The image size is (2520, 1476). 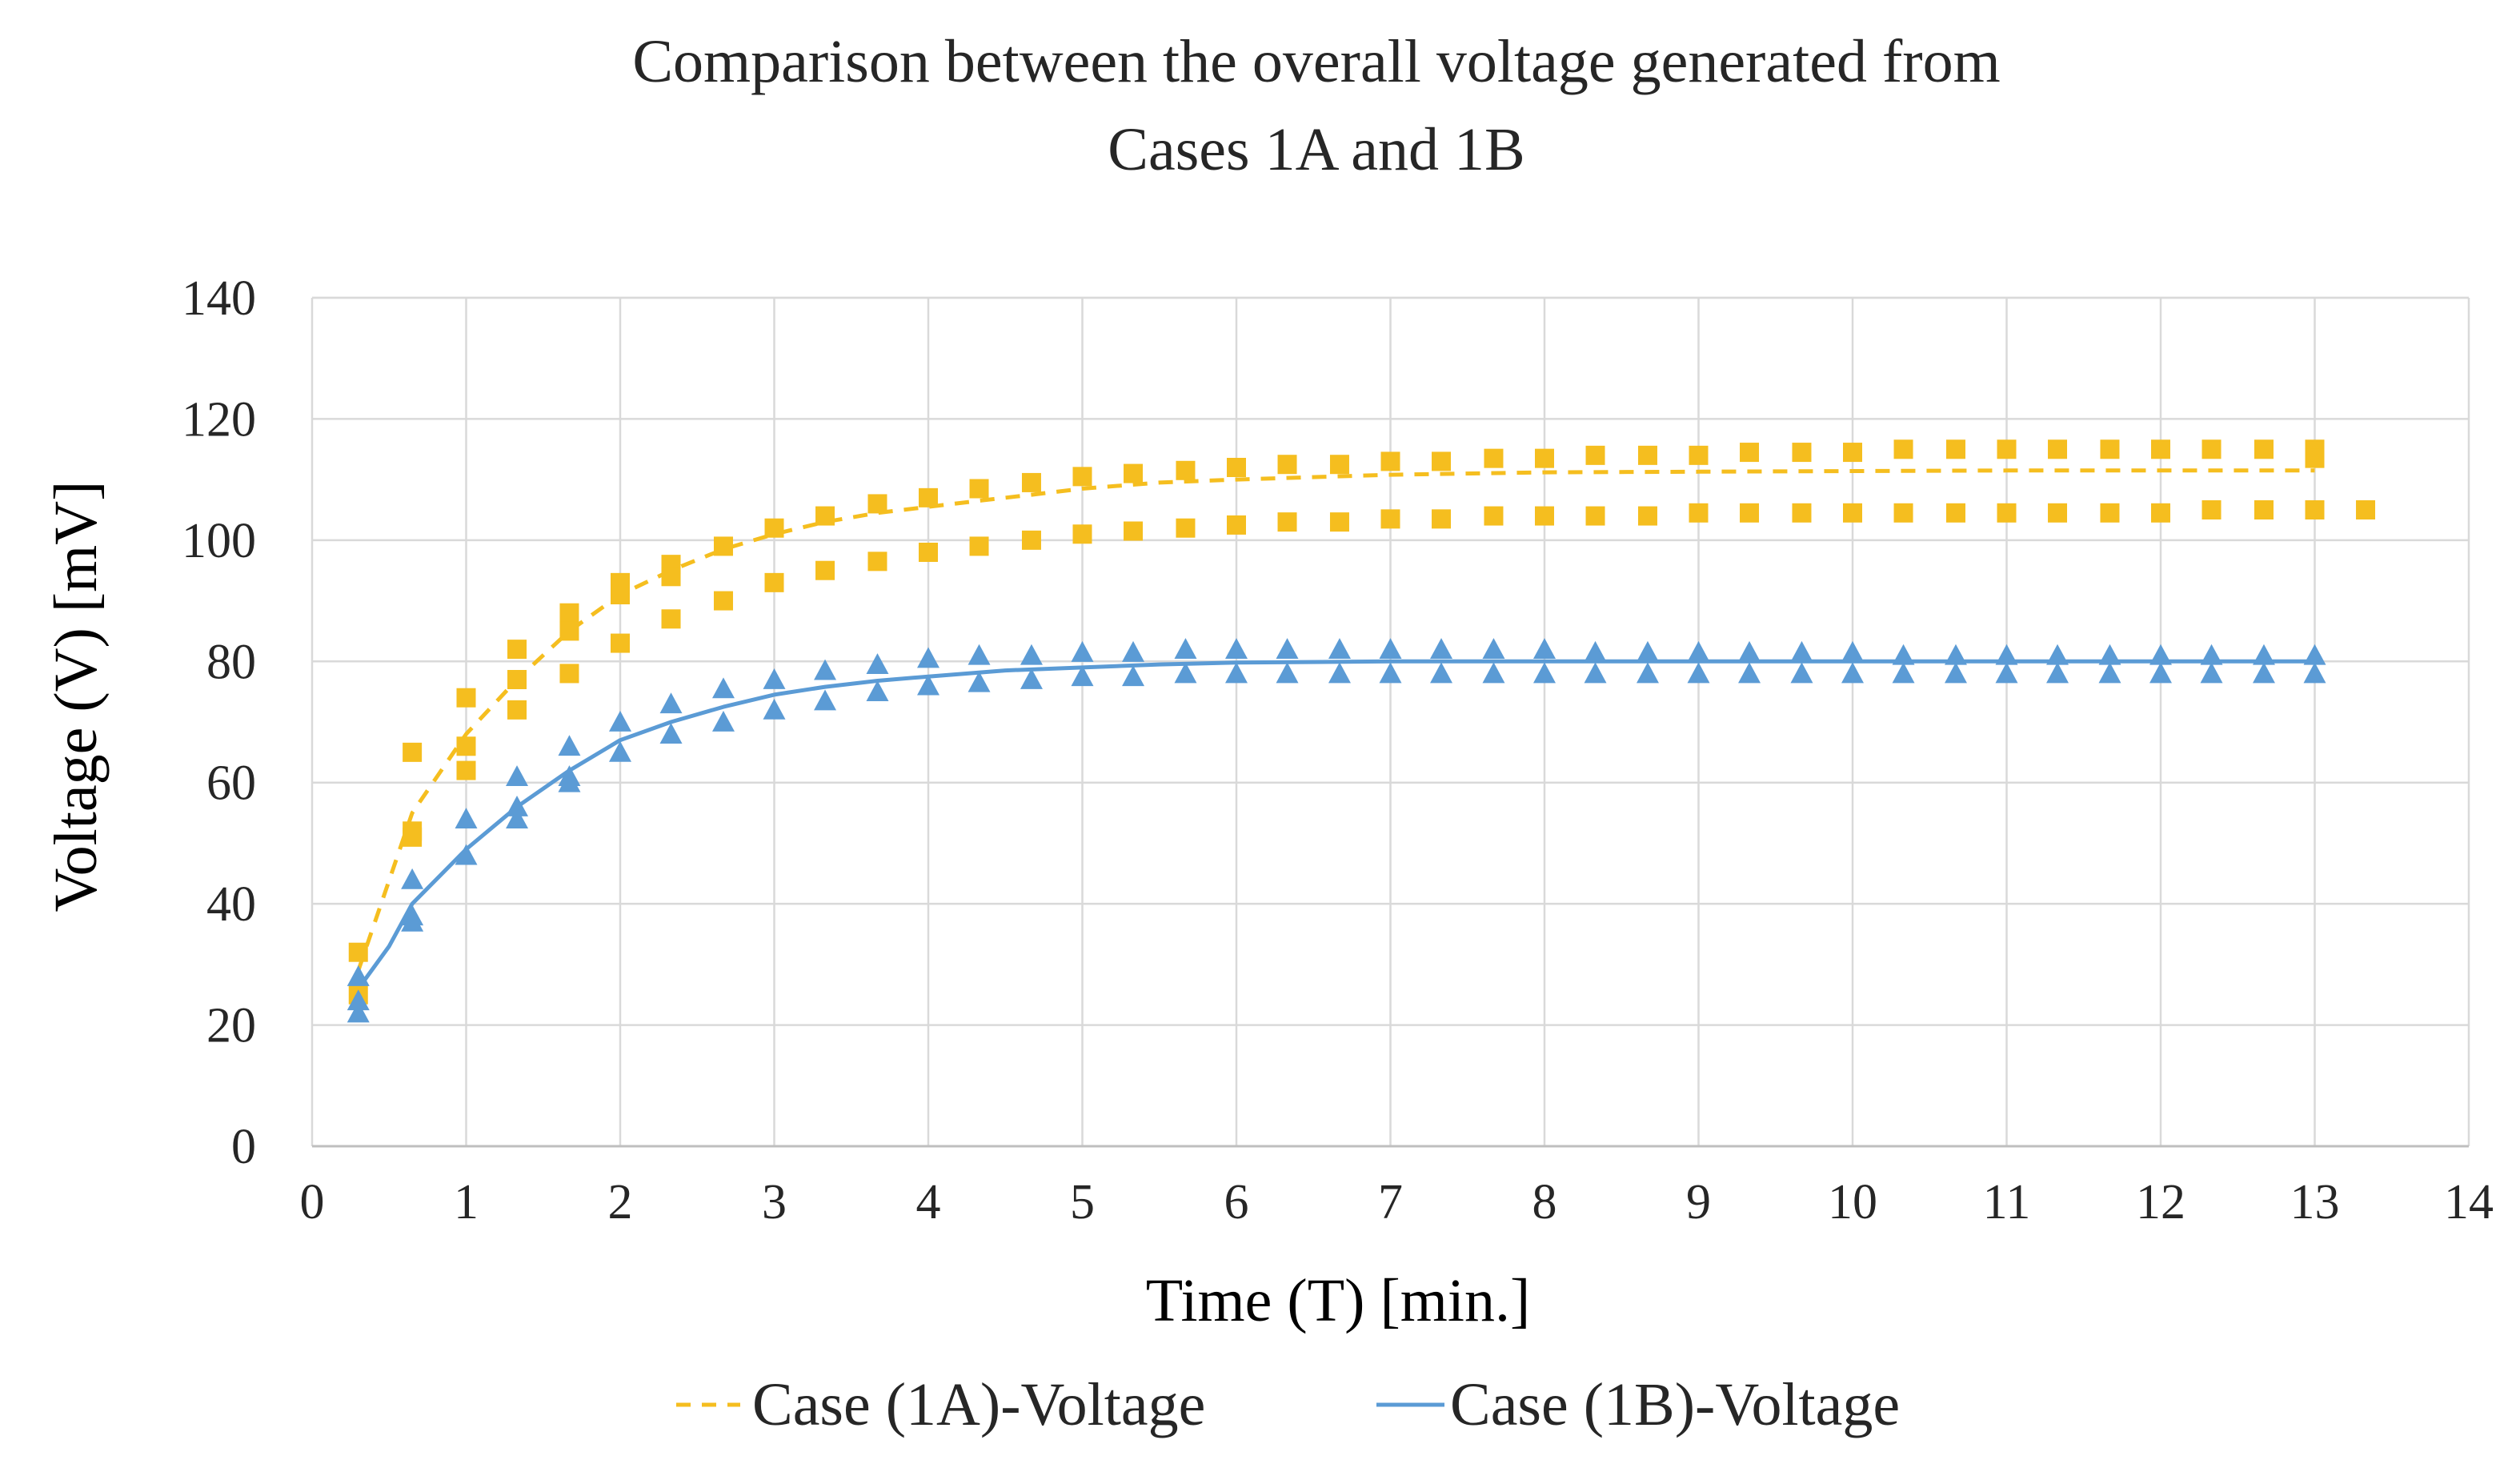 What do you see at coordinates (1698, 1202) in the screenshot?
I see `x-tick-label: 9` at bounding box center [1698, 1202].